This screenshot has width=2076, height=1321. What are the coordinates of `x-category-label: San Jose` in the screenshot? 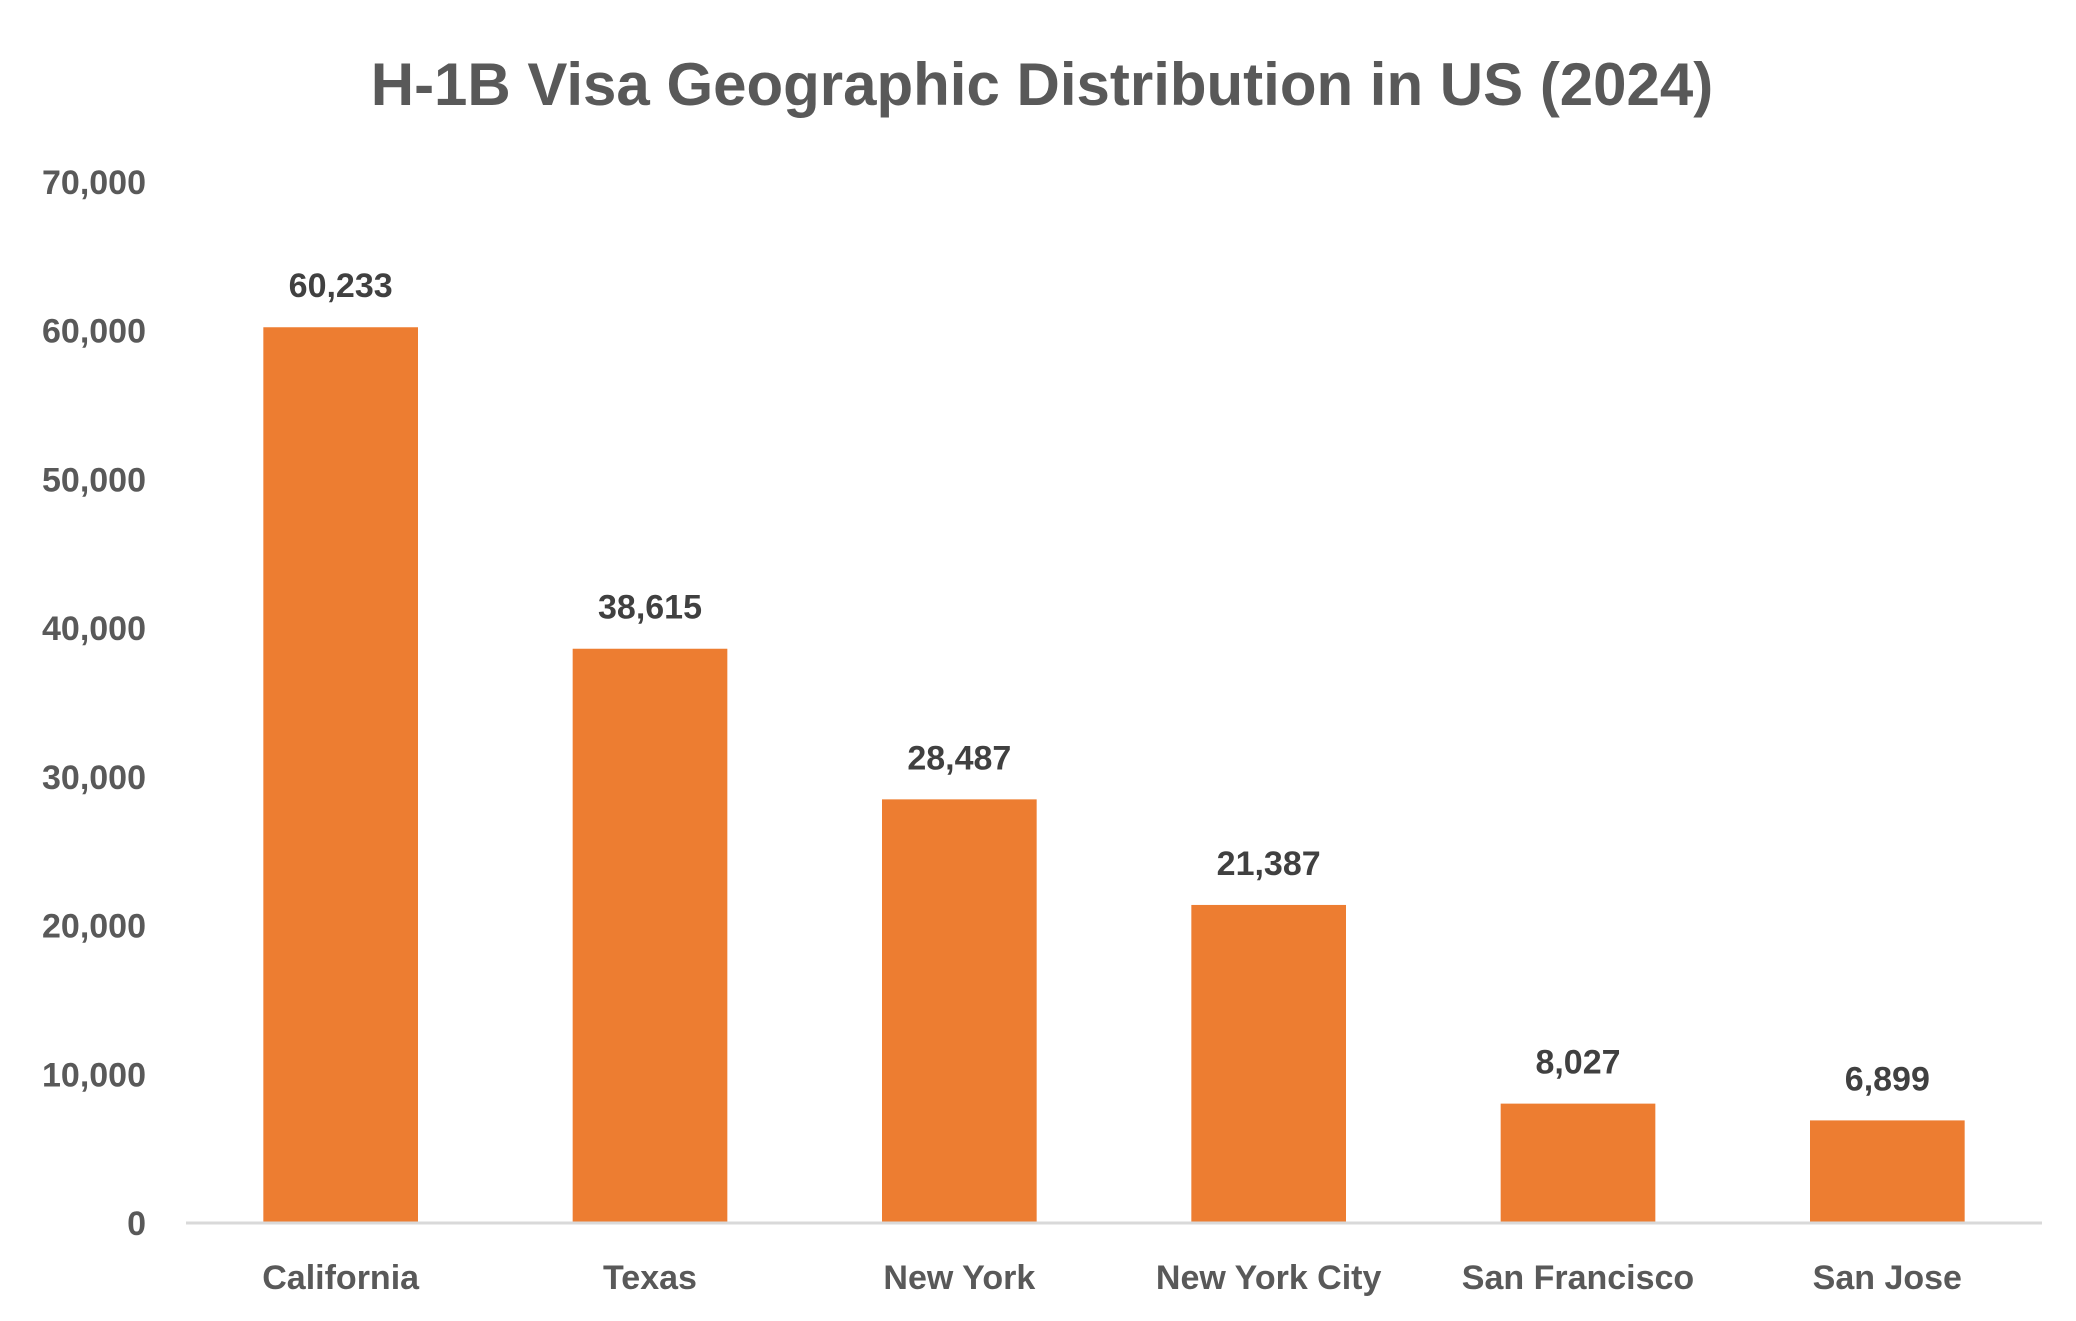 It's located at (1887, 1278).